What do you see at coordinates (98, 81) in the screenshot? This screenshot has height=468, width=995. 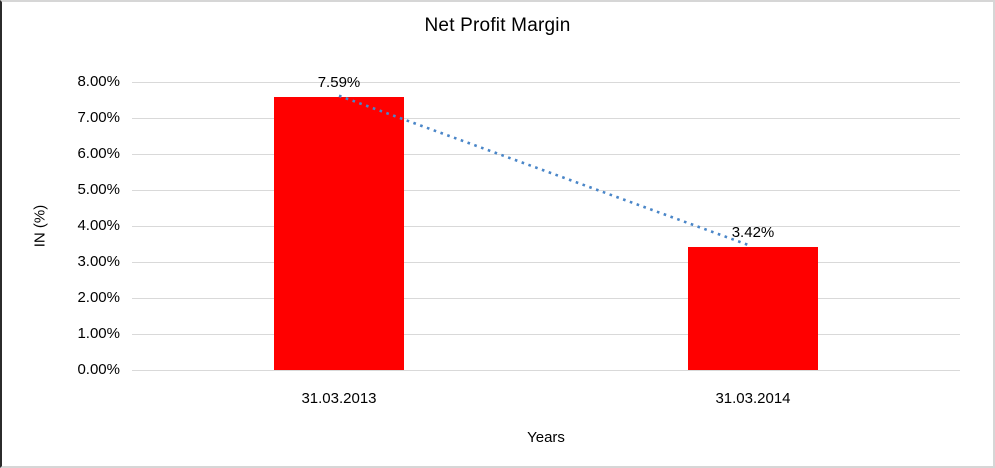 I see `y-tick-label: 8.00%` at bounding box center [98, 81].